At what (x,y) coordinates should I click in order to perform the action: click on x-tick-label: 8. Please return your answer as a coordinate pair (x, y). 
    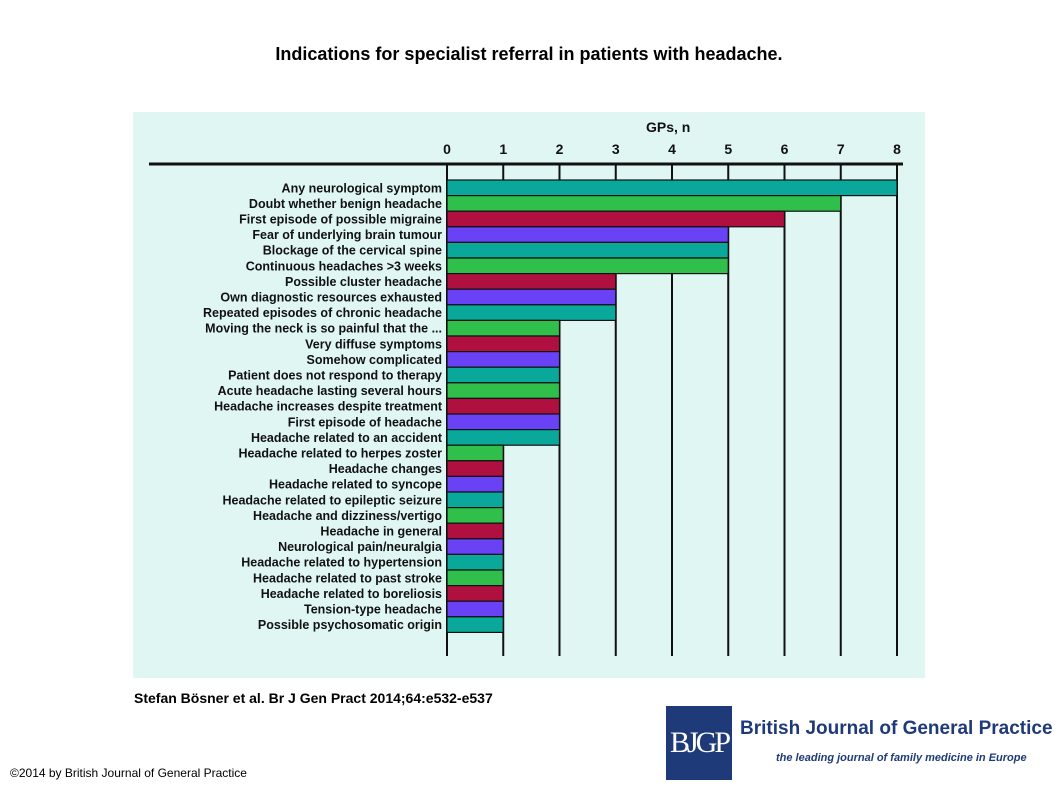
    Looking at the image, I should click on (897, 149).